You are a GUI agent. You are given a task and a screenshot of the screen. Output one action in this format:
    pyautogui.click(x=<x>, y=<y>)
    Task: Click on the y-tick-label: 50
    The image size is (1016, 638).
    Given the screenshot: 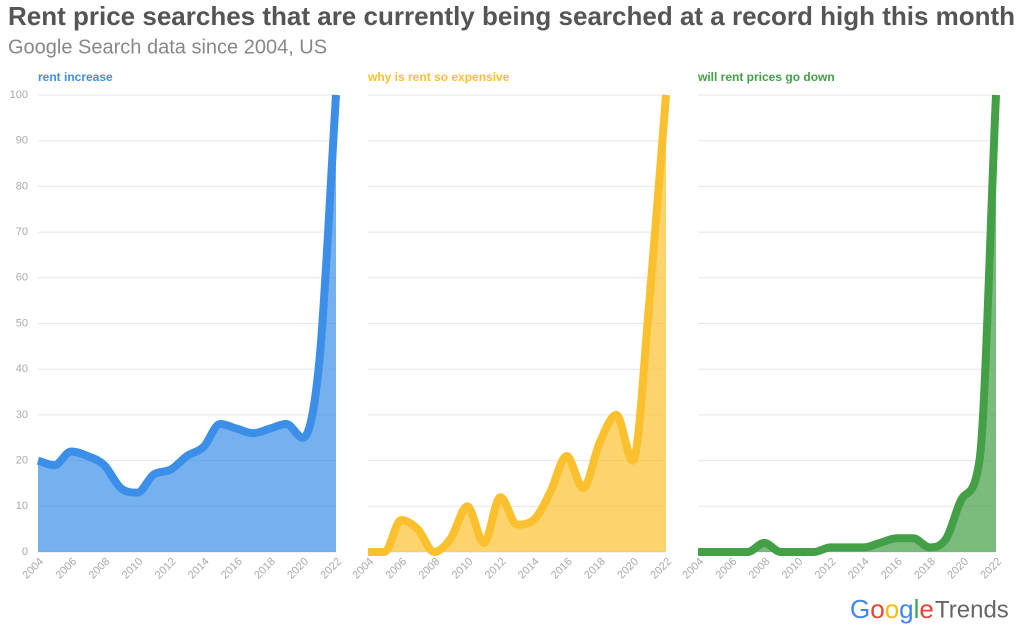 What is the action you would take?
    pyautogui.click(x=22, y=323)
    